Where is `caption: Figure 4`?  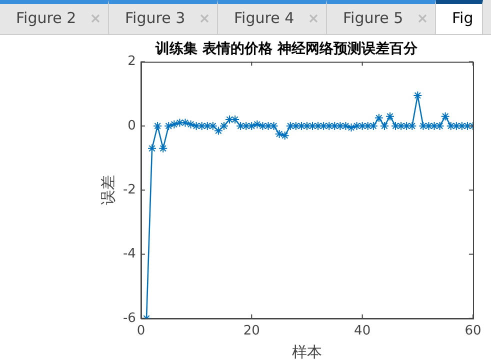
caption: Figure 4 is located at coordinates (264, 18).